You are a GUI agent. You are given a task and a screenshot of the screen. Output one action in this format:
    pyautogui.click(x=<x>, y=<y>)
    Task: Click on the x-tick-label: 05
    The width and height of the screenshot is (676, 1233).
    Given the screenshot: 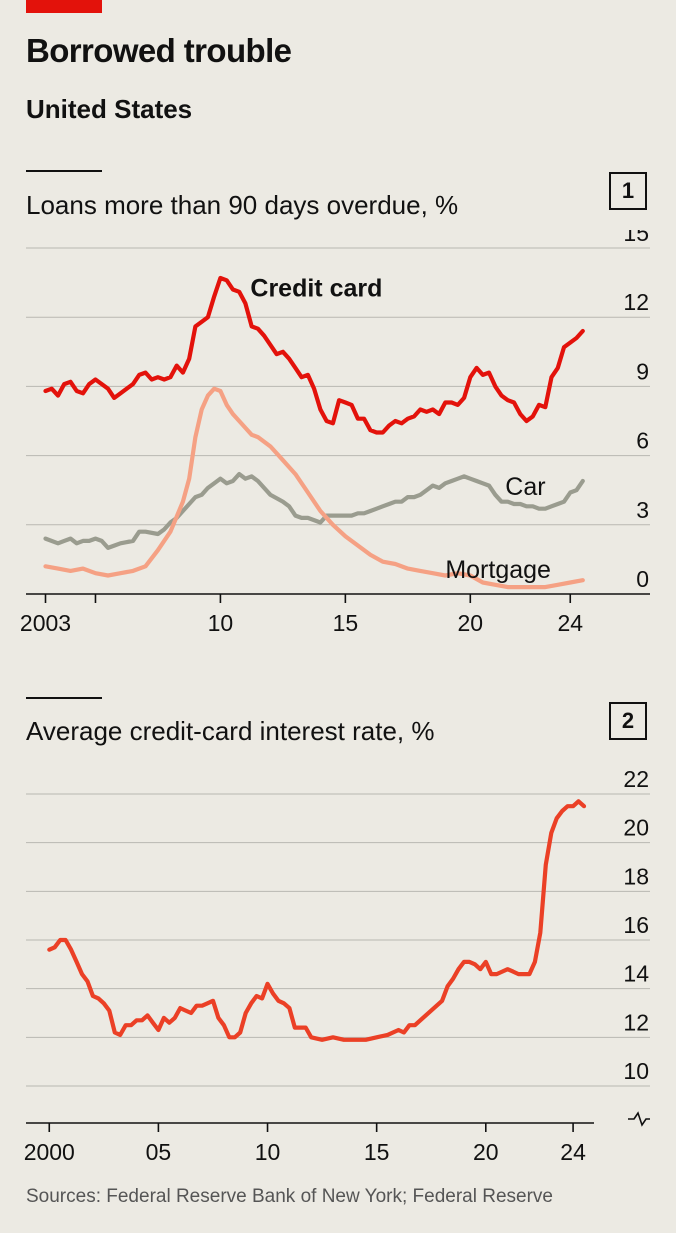 What is the action you would take?
    pyautogui.click(x=159, y=1152)
    